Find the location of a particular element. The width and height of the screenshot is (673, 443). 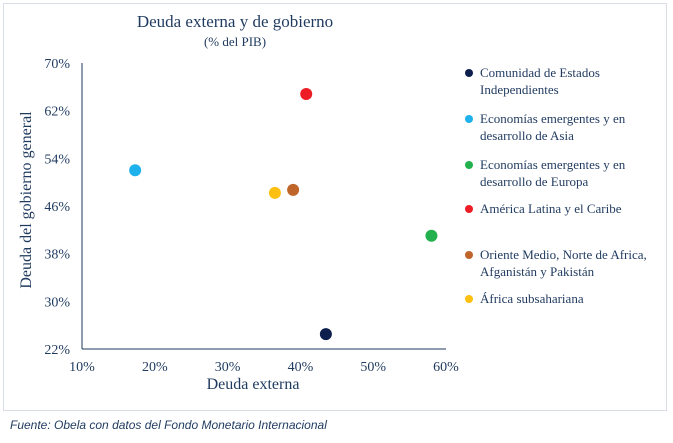

x-tick-label: 40% is located at coordinates (301, 367).